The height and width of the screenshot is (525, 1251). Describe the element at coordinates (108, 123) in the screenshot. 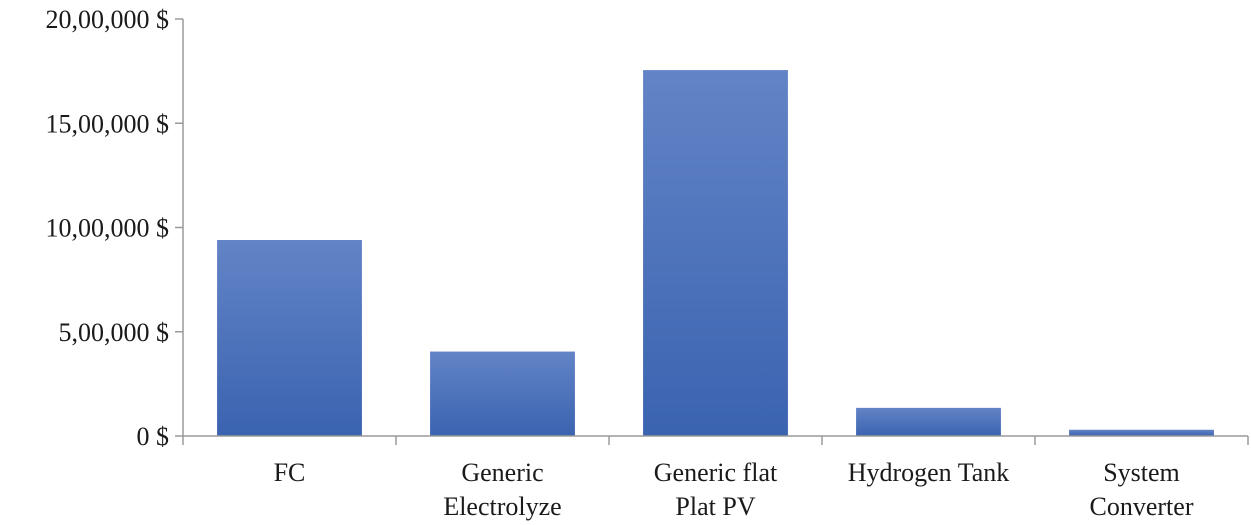

I see `y-tick-label: 15,00,000 $` at that location.